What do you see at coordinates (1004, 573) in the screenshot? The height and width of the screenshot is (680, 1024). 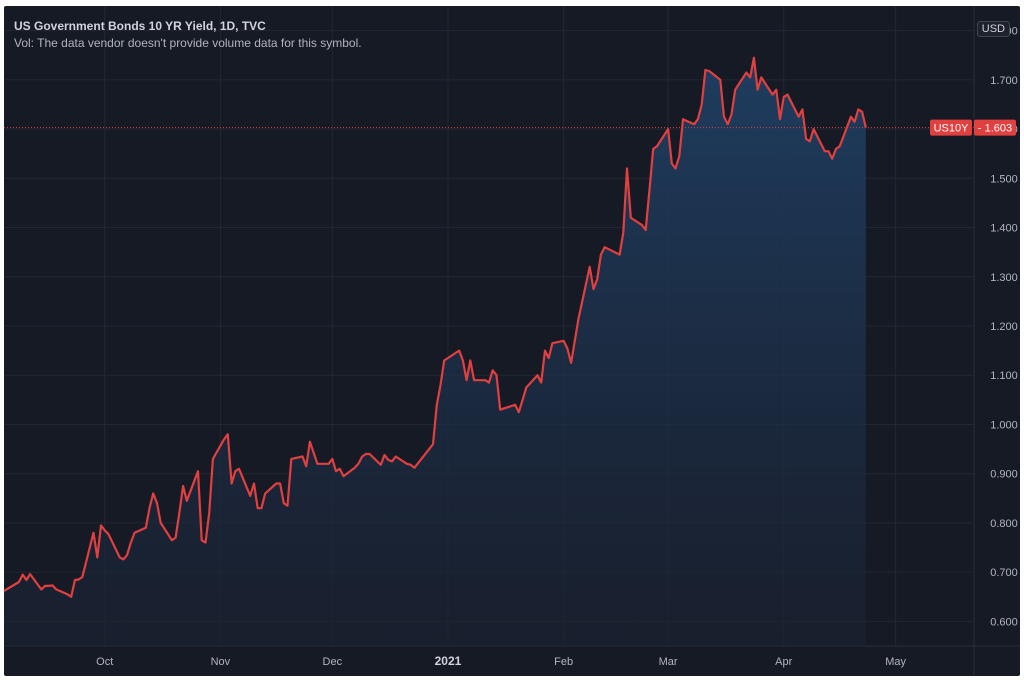 I see `y-tick-label: 0.700` at bounding box center [1004, 573].